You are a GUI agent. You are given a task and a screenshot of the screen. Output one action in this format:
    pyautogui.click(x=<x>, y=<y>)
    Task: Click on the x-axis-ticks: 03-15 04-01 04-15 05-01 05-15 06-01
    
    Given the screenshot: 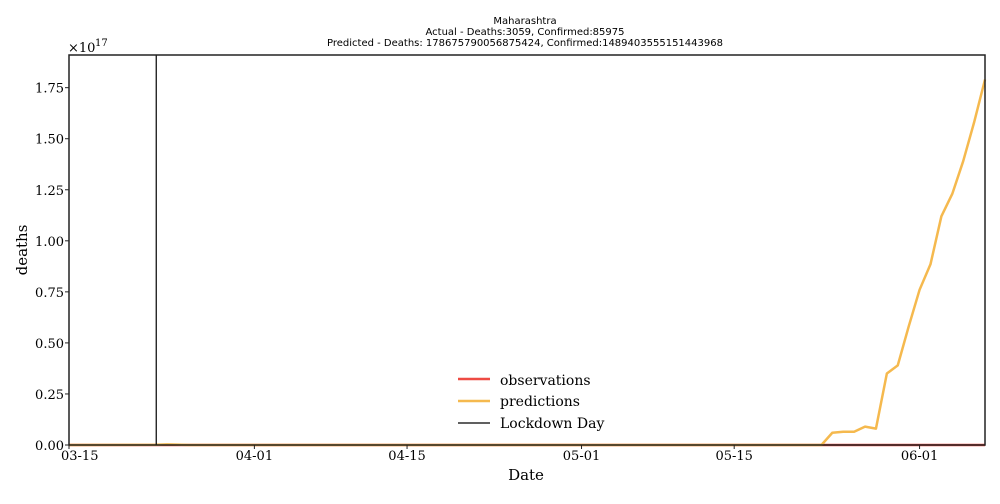 What is the action you would take?
    pyautogui.click(x=499, y=454)
    